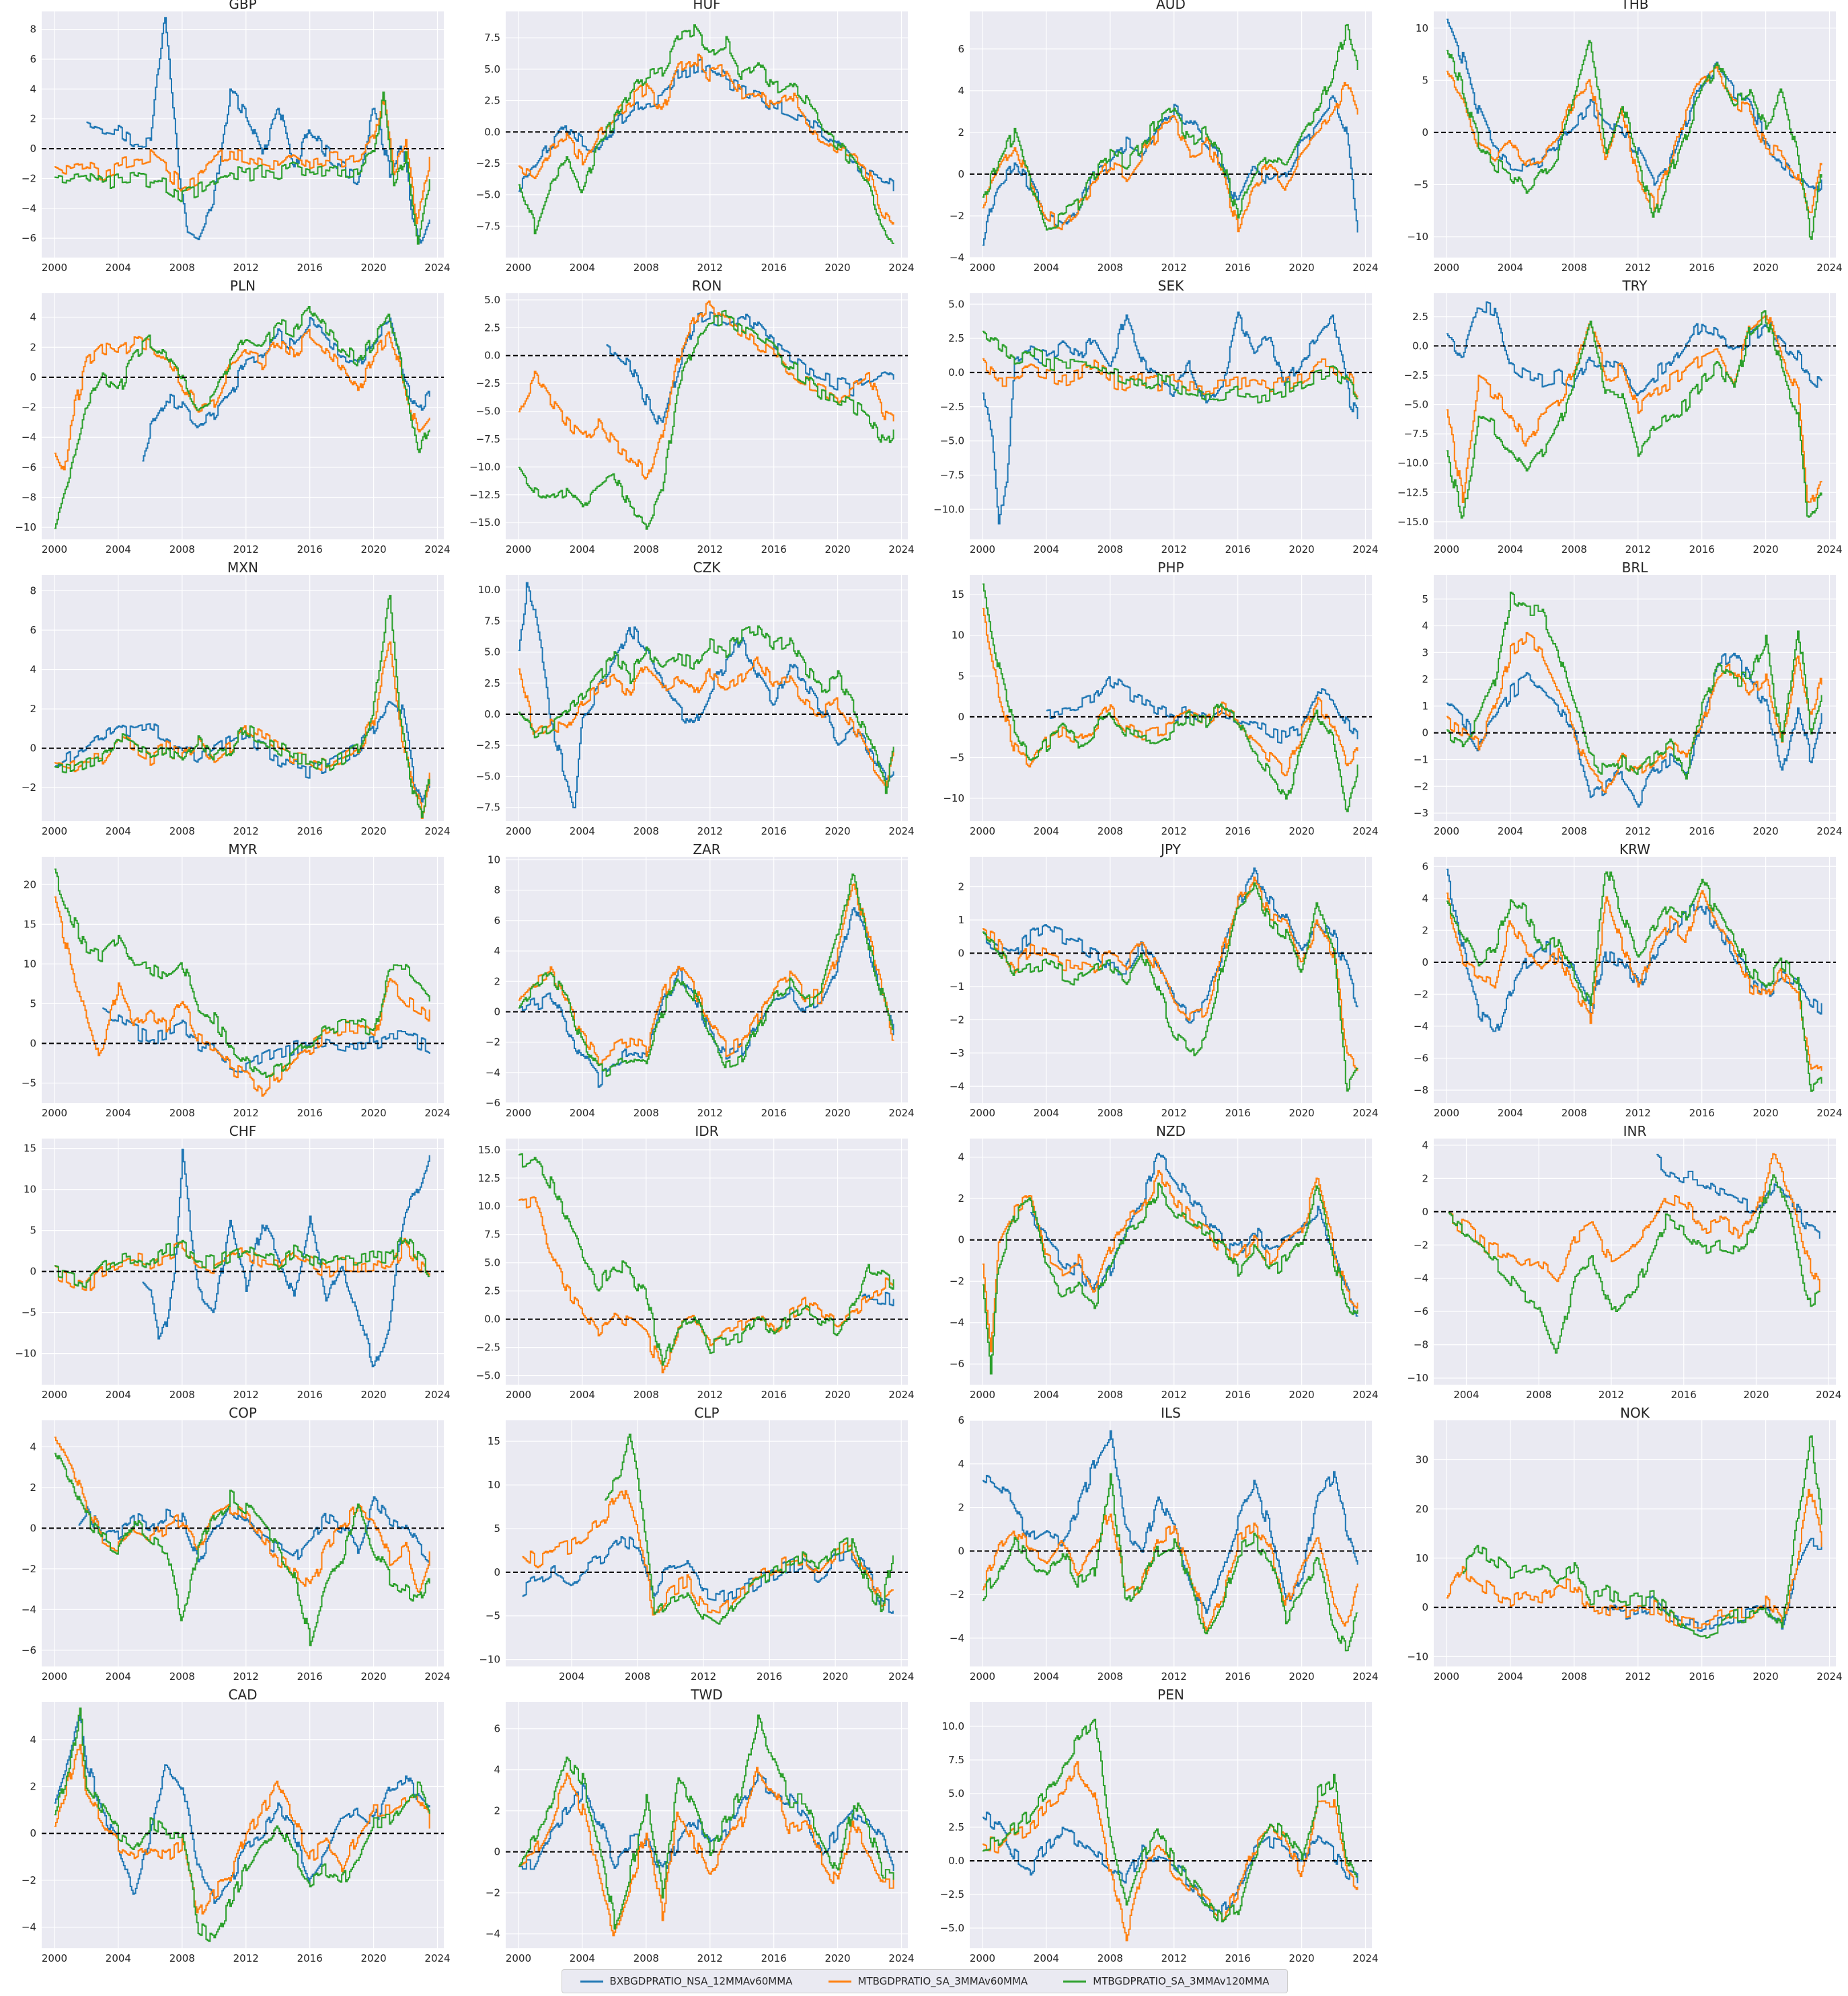 The height and width of the screenshot is (1996, 1848). What do you see at coordinates (956, 1827) in the screenshot?
I see `y-tick-label: 2.5` at bounding box center [956, 1827].